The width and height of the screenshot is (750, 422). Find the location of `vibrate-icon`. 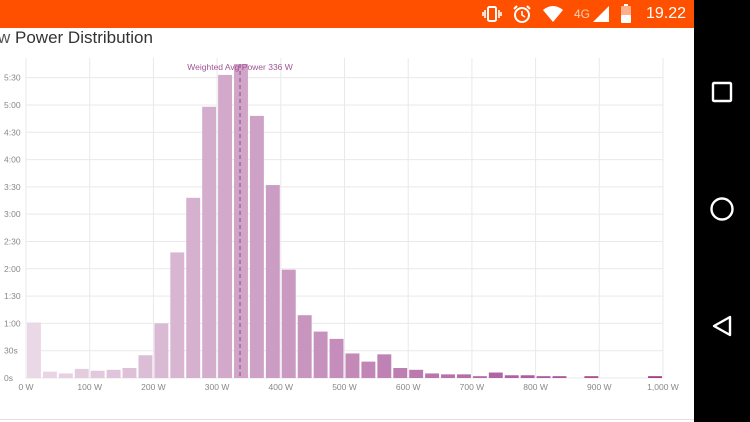

vibrate-icon is located at coordinates (492, 14).